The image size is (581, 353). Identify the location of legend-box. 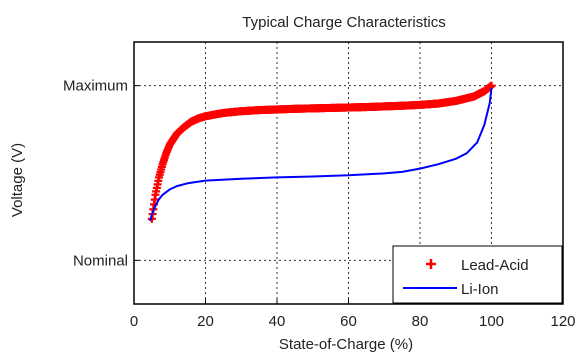
(477, 274).